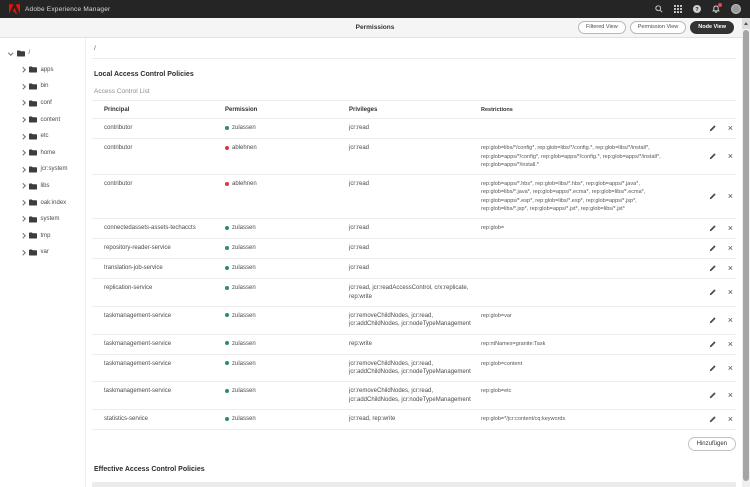 The height and width of the screenshot is (487, 750). What do you see at coordinates (29, 53) in the screenshot?
I see `tree-item-label: /` at bounding box center [29, 53].